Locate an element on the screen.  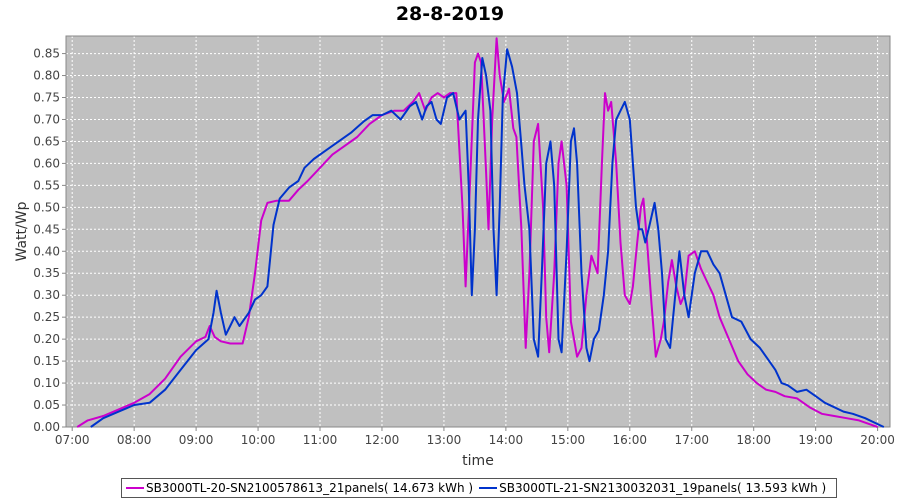
x-tick-label: 13:00 is located at coordinates (444, 440).